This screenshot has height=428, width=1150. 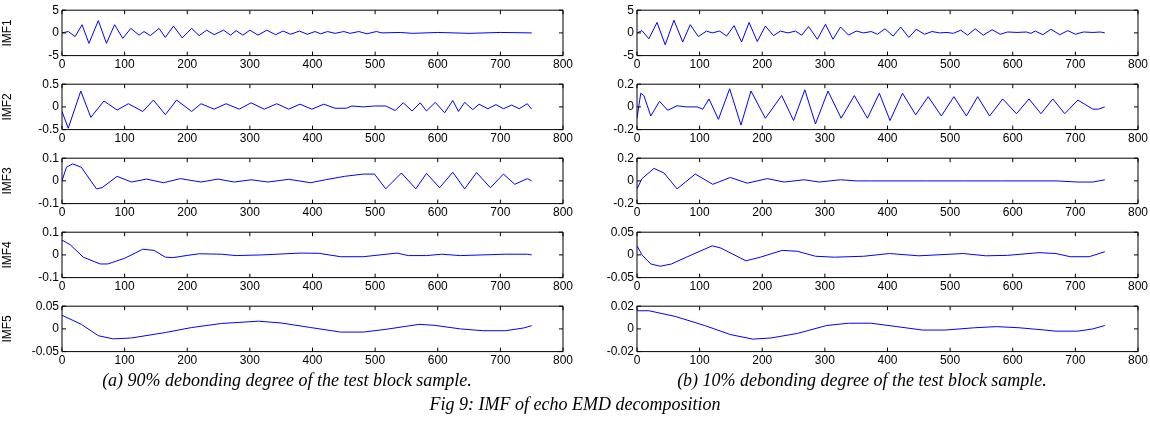 I want to click on y-tick-label: -0.2, so click(x=624, y=128).